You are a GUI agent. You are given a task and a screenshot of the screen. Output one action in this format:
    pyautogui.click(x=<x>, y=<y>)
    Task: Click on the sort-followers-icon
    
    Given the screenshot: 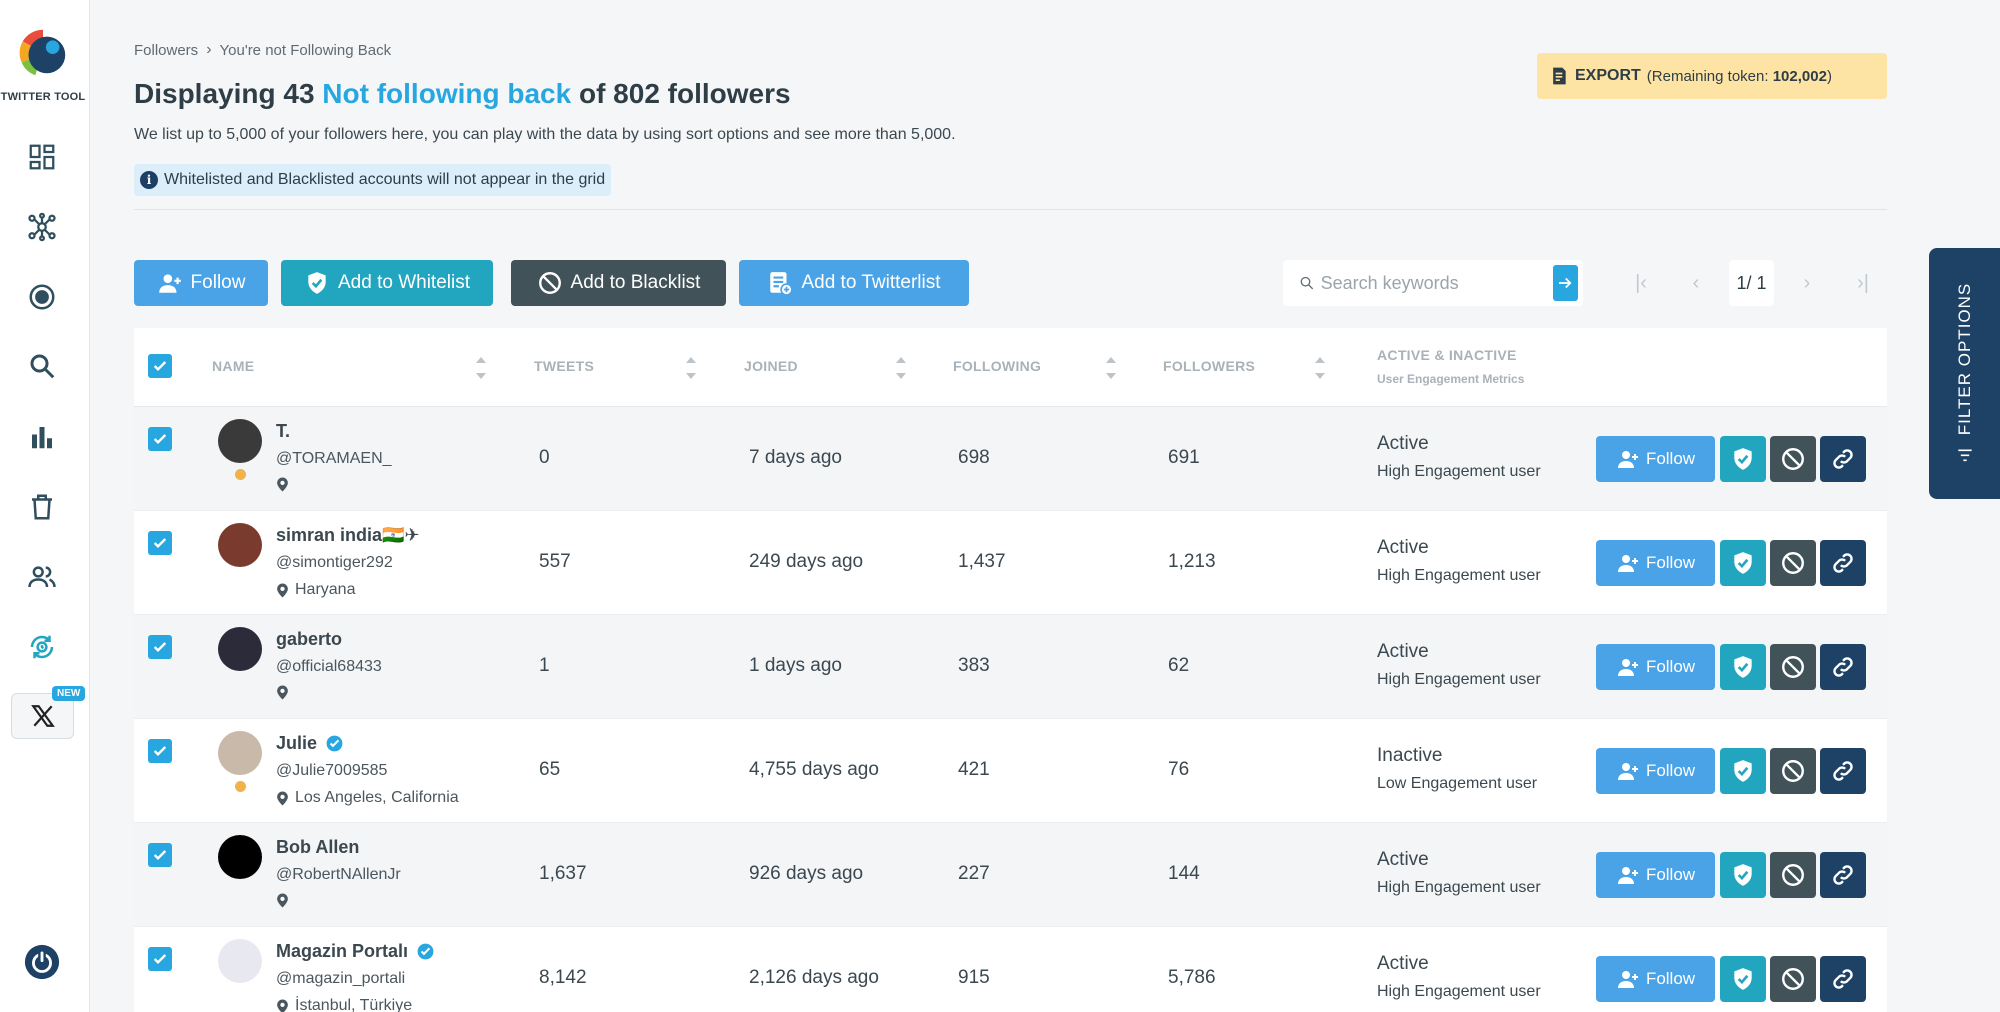 What is the action you would take?
    pyautogui.click(x=1320, y=368)
    